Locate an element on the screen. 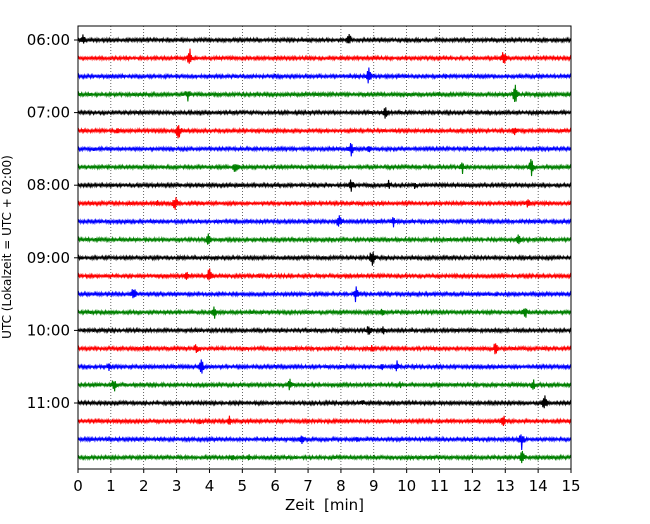  x-tick-label: 4 is located at coordinates (210, 486).